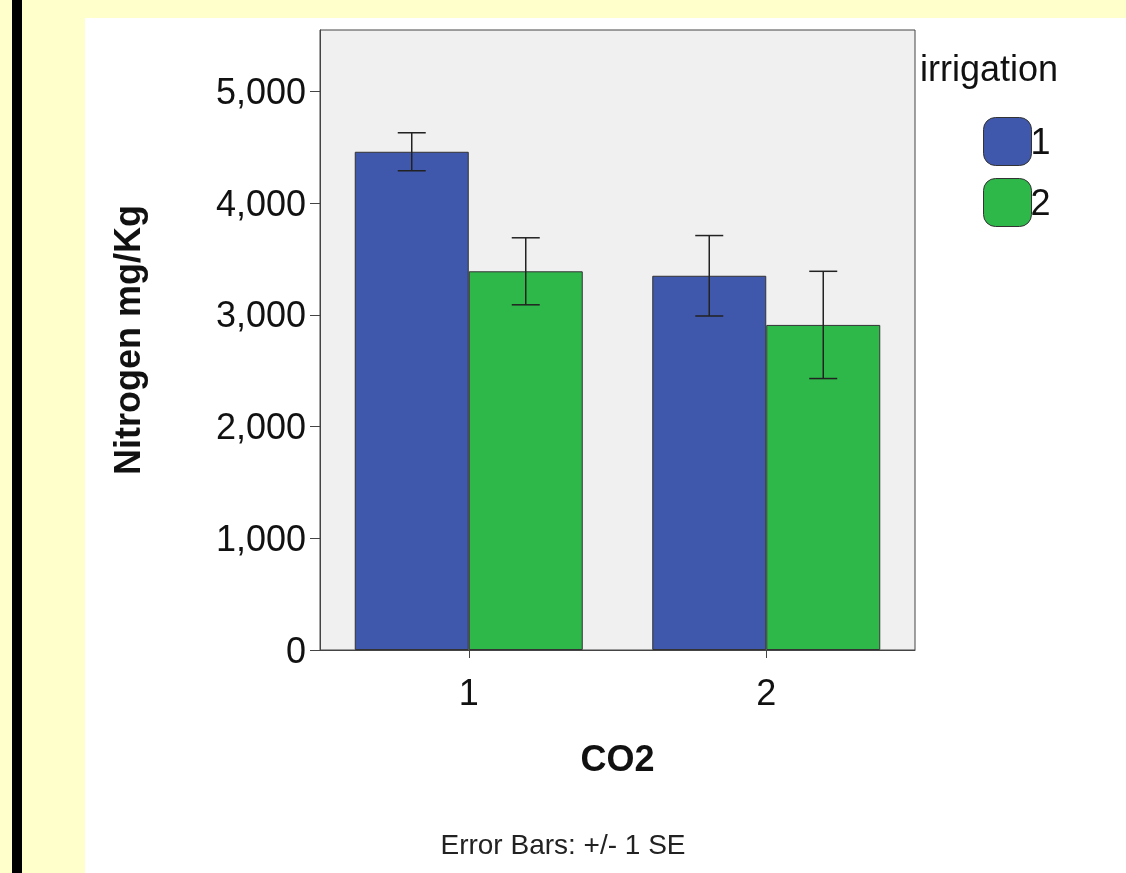 Image resolution: width=1126 pixels, height=873 pixels. Describe the element at coordinates (295, 650) in the screenshot. I see `y-tick-label: 0` at that location.